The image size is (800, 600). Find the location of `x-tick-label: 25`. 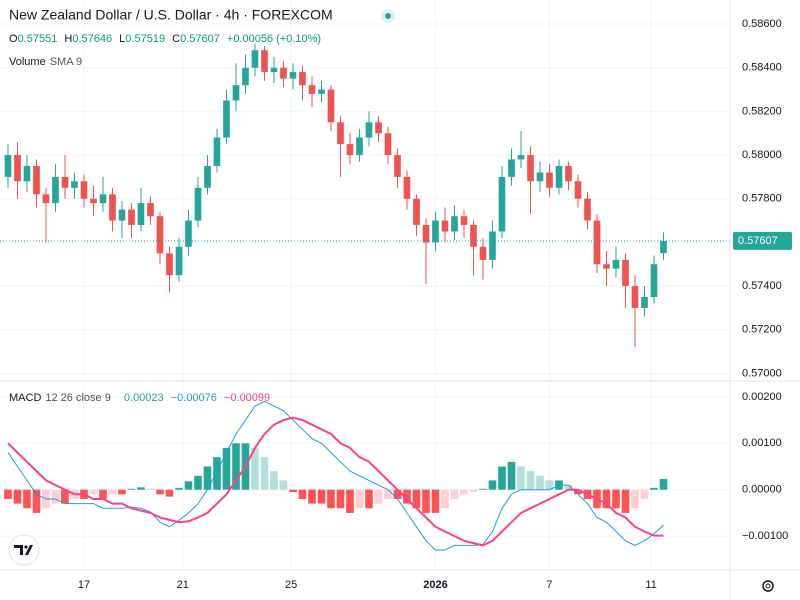

x-tick-label: 25 is located at coordinates (291, 585).